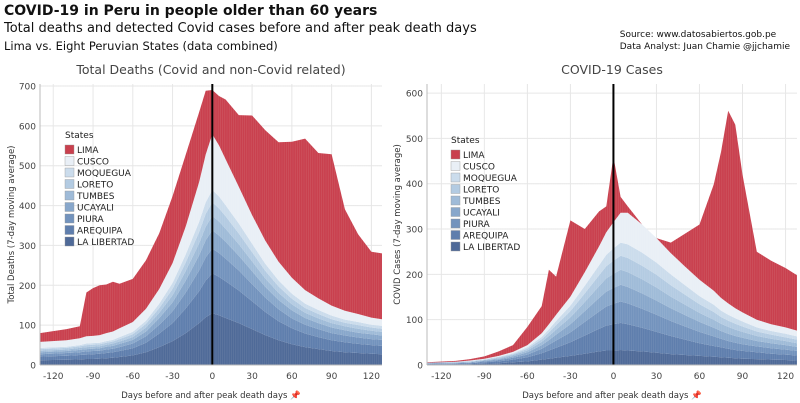 This screenshot has width=800, height=403. What do you see at coordinates (252, 377) in the screenshot?
I see `deaths-x-tick-label: 30` at bounding box center [252, 377].